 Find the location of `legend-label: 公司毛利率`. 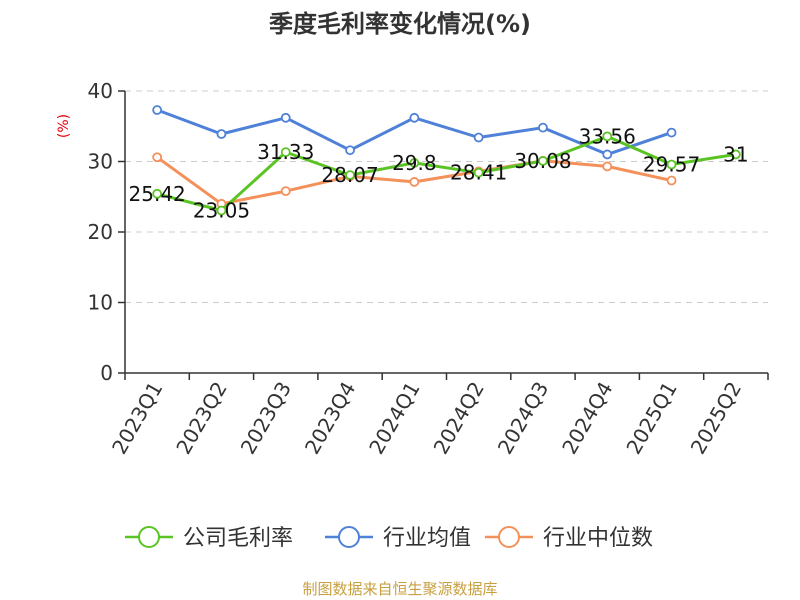

legend-label: 公司毛利率 is located at coordinates (238, 538).